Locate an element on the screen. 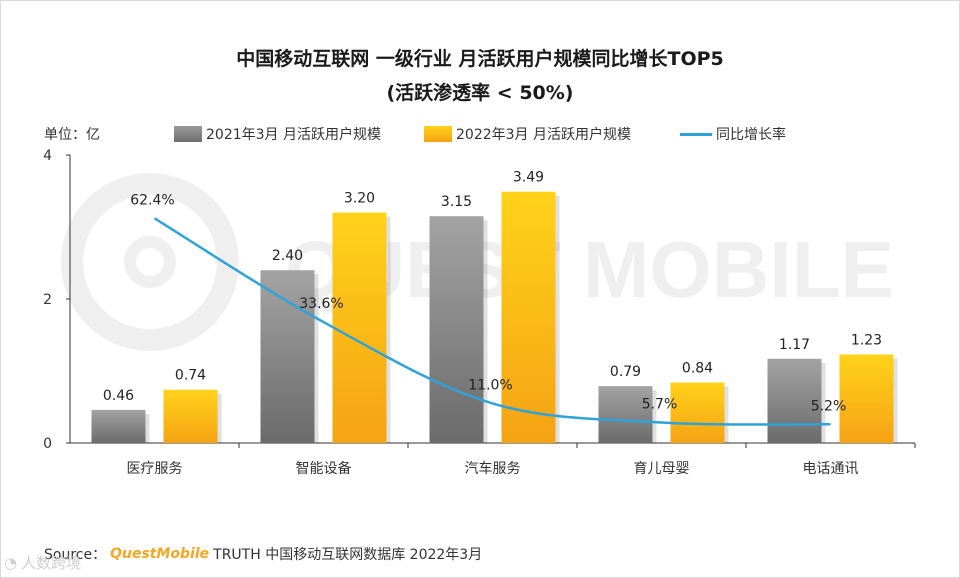  y-tick-label: 0 is located at coordinates (47, 444).